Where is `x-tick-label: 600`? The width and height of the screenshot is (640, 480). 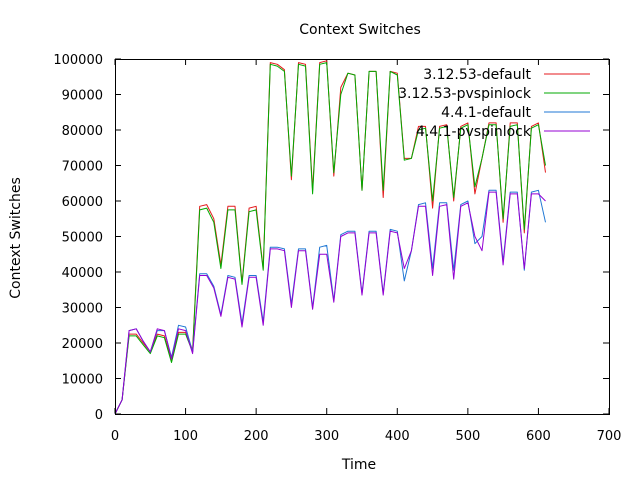 x-tick-label: 600 is located at coordinates (538, 436).